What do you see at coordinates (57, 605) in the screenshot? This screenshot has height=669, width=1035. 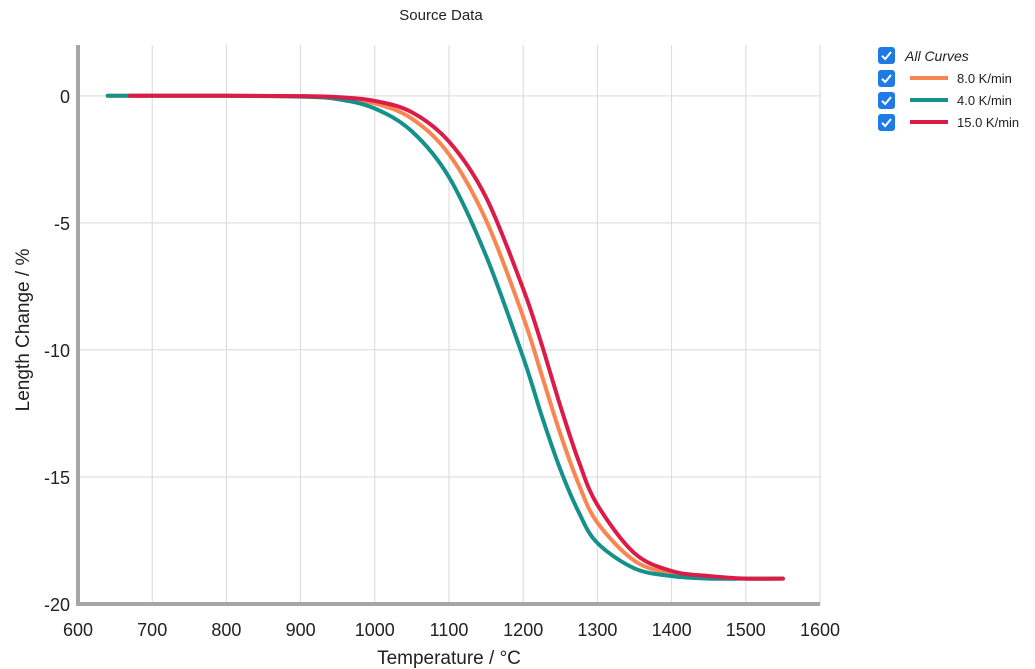 I see `y-tick-label: -20` at bounding box center [57, 605].